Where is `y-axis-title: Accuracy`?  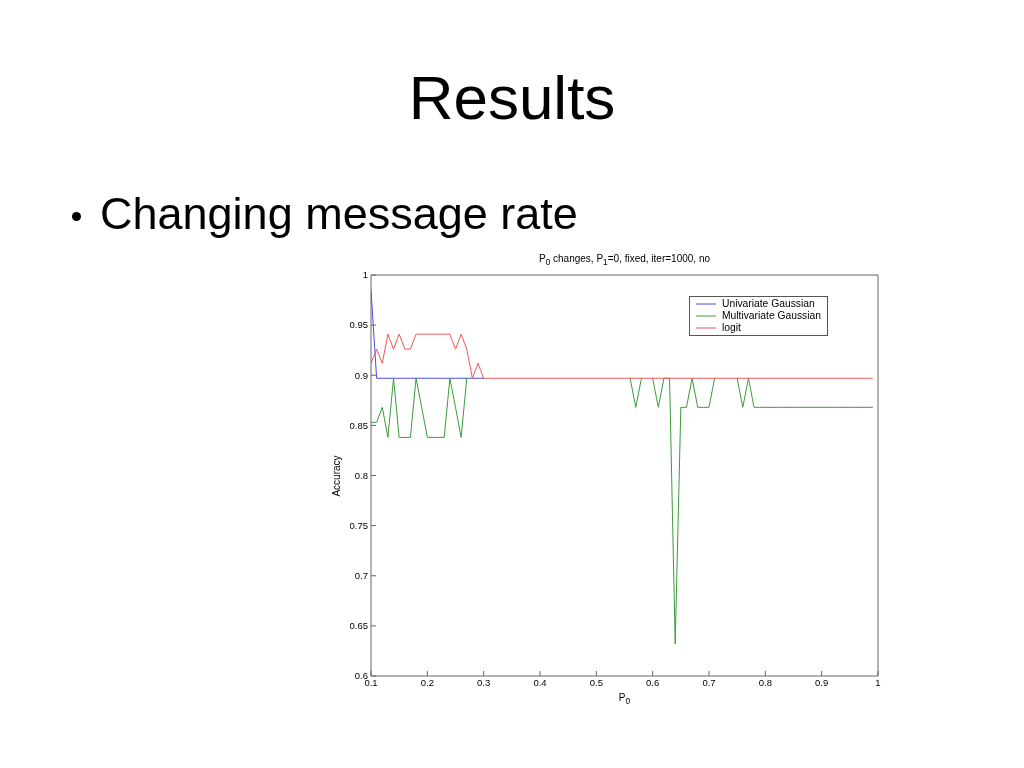 y-axis-title: Accuracy is located at coordinates (337, 476).